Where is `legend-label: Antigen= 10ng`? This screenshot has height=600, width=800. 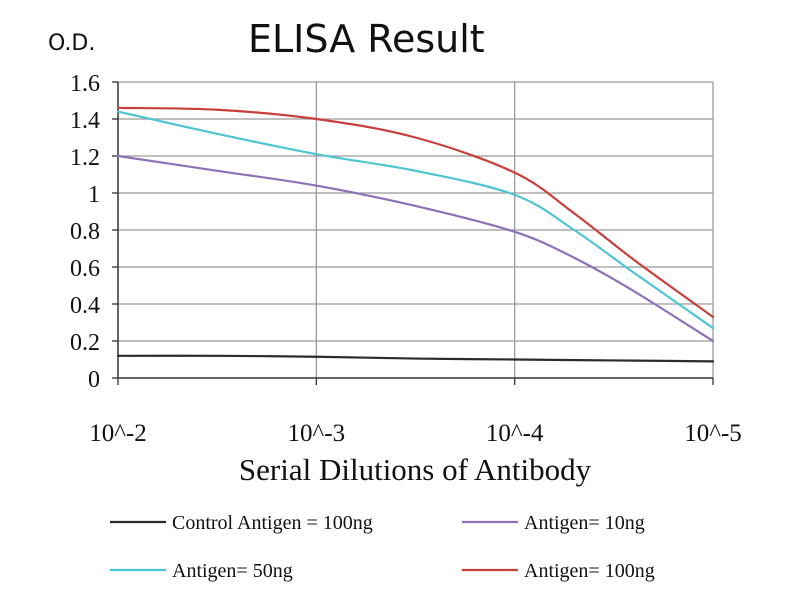
legend-label: Antigen= 10ng is located at coordinates (584, 523).